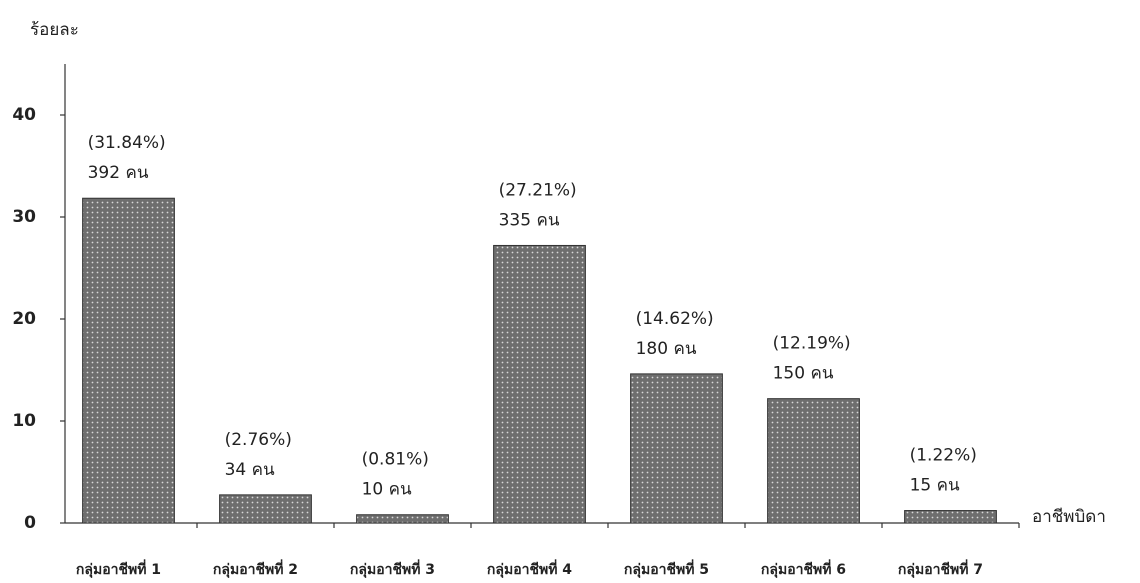 The height and width of the screenshot is (583, 1140). Describe the element at coordinates (24, 115) in the screenshot. I see `y-tick-label: 40` at that location.